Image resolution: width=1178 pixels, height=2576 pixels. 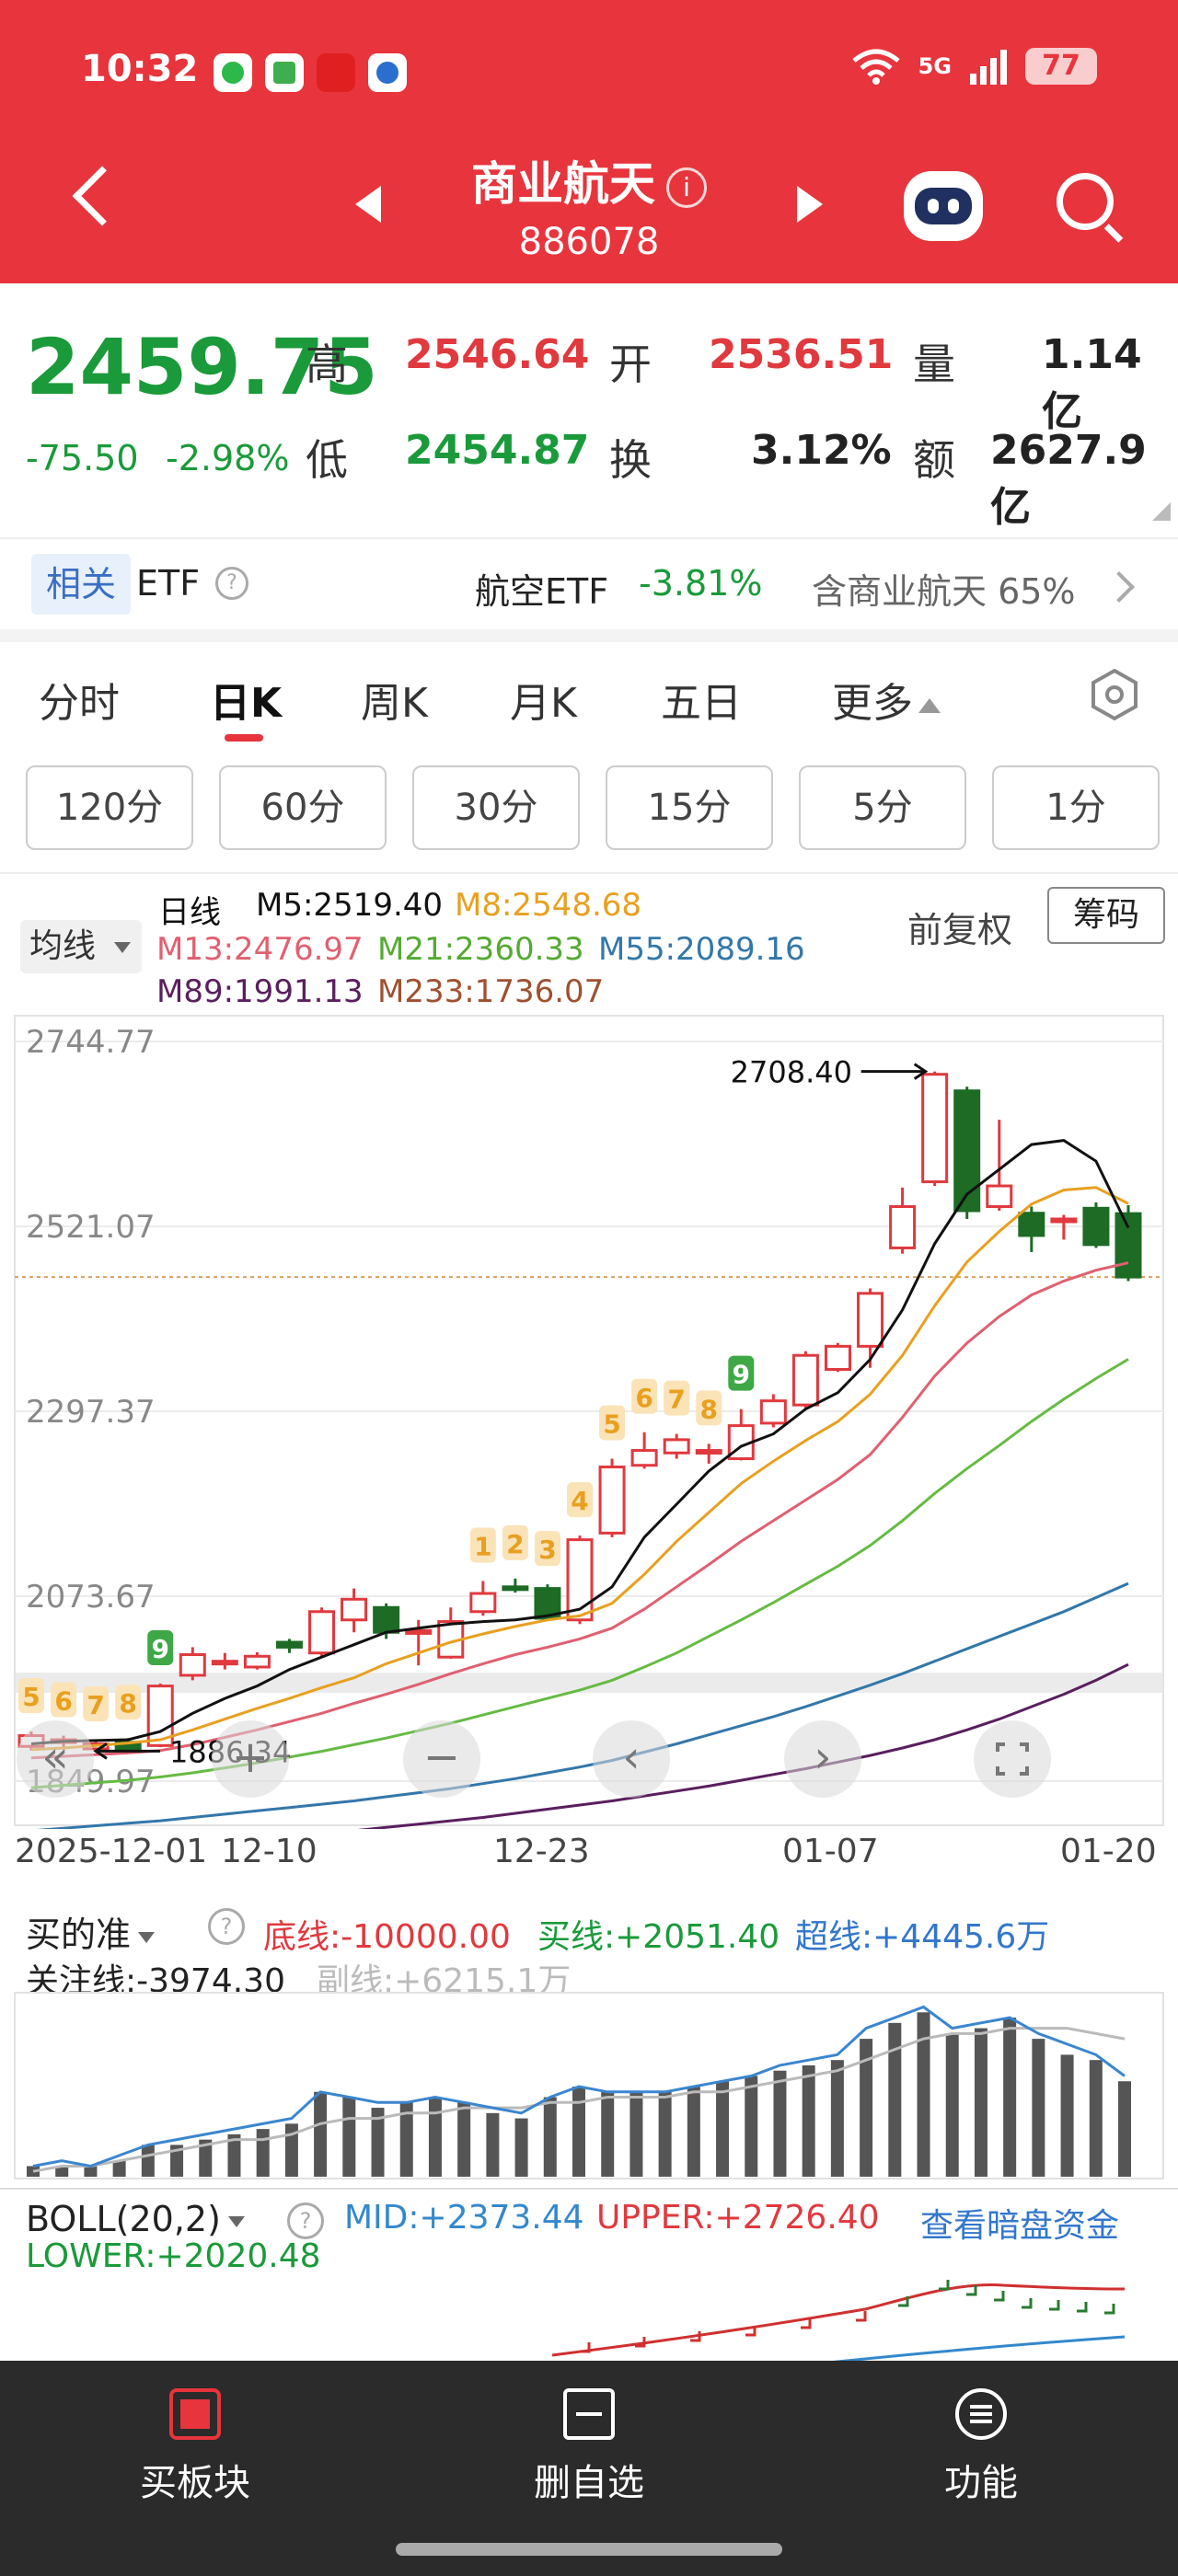 I want to click on ma13-value: M13:2476.97, so click(x=260, y=949).